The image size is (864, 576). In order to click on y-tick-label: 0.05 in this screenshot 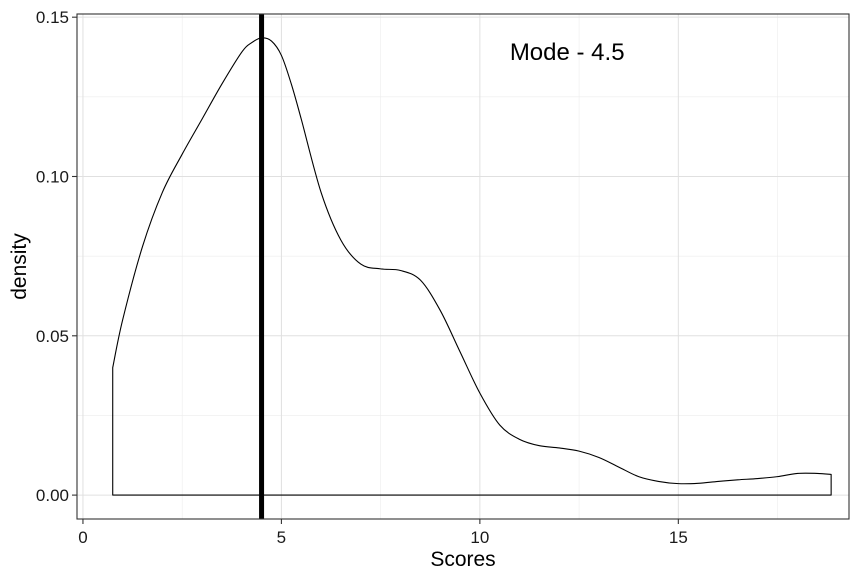, I will do `click(52, 336)`.